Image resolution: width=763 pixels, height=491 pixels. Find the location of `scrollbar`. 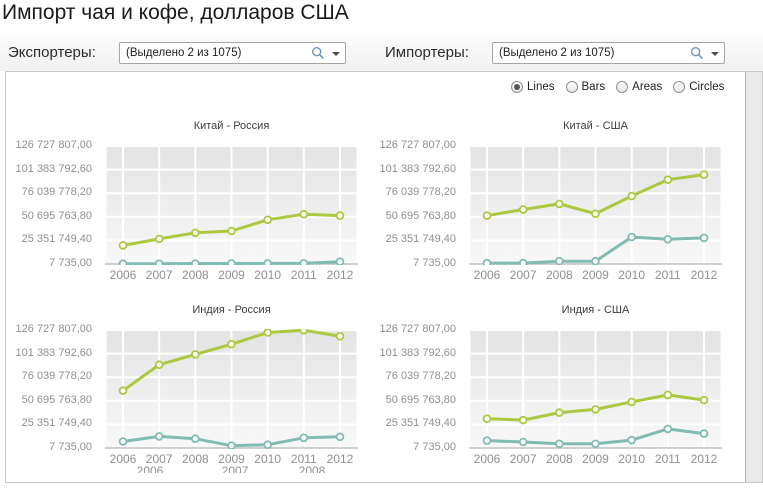

scrollbar is located at coordinates (753, 277).